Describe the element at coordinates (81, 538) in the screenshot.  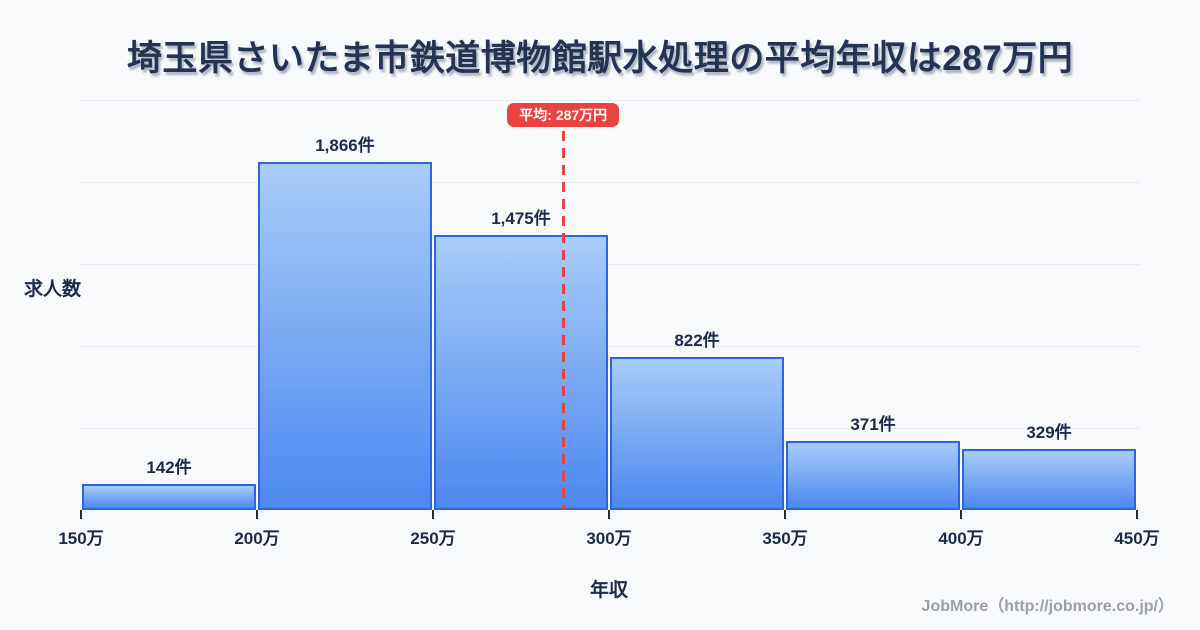
I see `x-tick-label: 150万` at that location.